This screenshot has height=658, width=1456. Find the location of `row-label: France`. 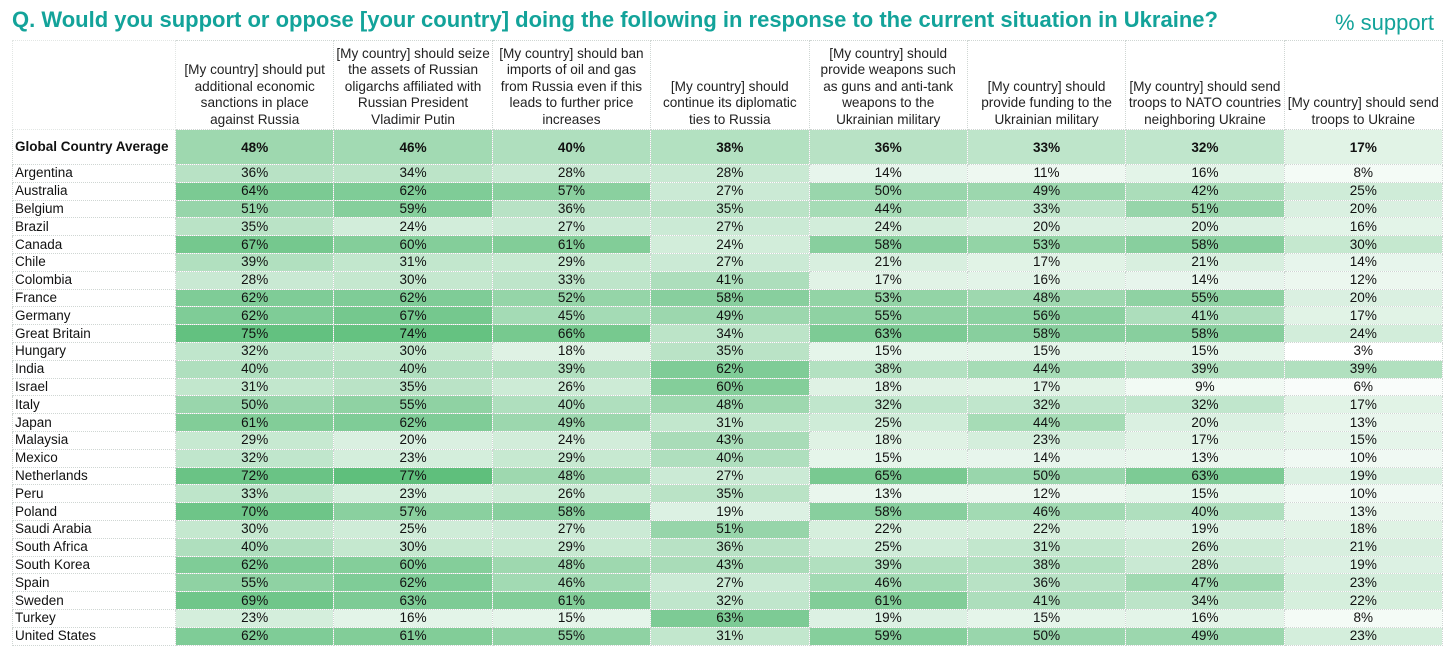

row-label: France is located at coordinates (94, 298).